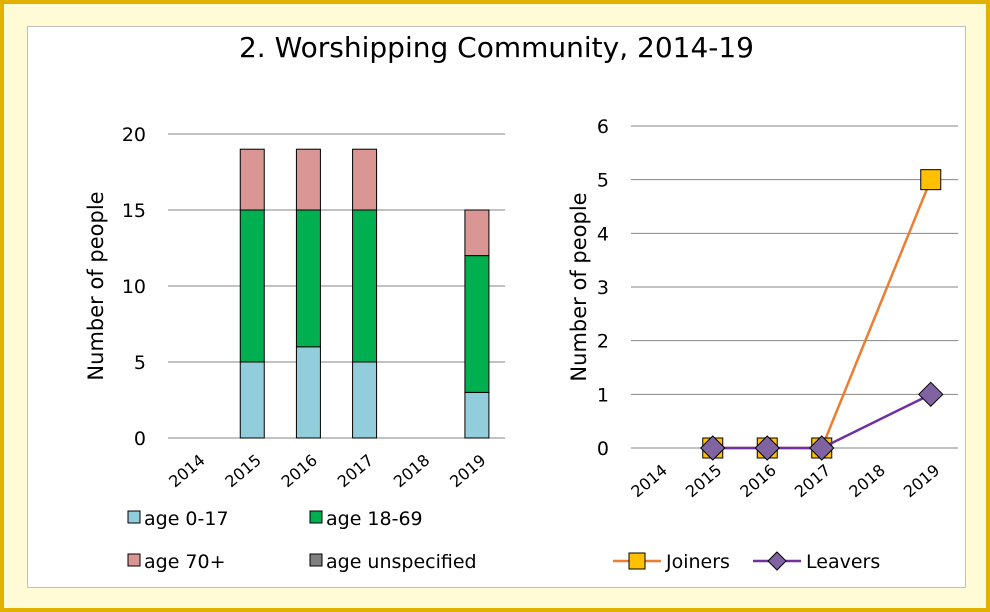  Describe the element at coordinates (603, 395) in the screenshot. I see `y-tick-label: 1` at that location.